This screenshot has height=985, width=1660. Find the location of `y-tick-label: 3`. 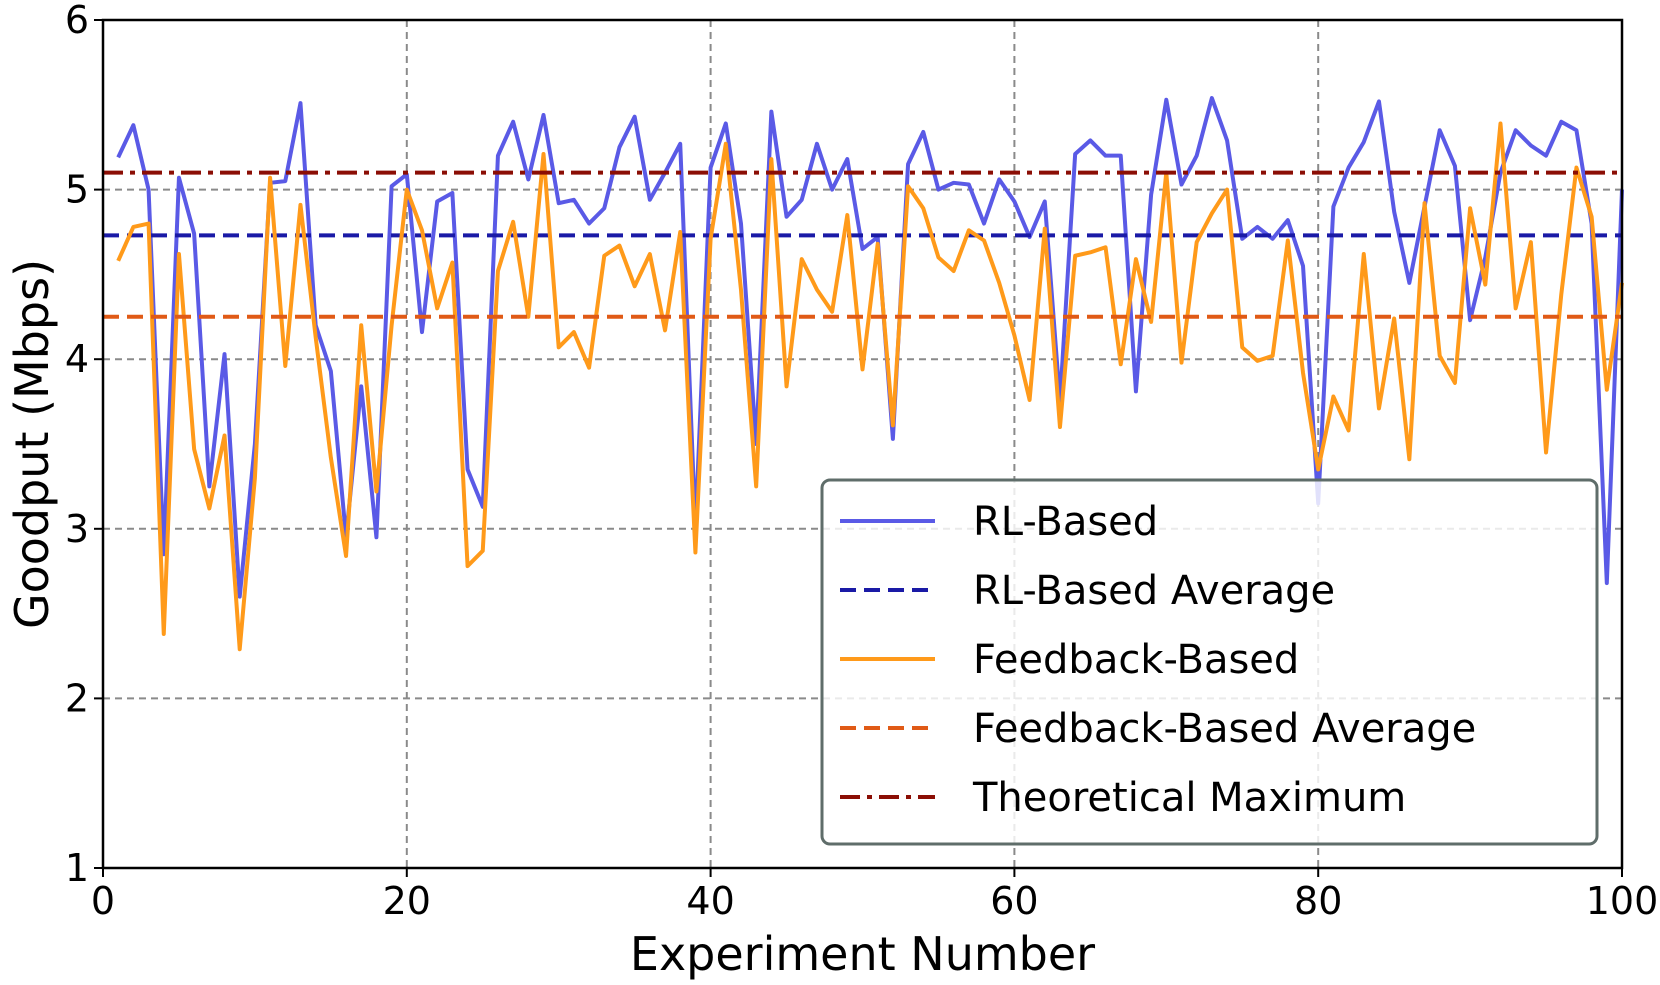

y-tick-label: 3 is located at coordinates (77, 529).